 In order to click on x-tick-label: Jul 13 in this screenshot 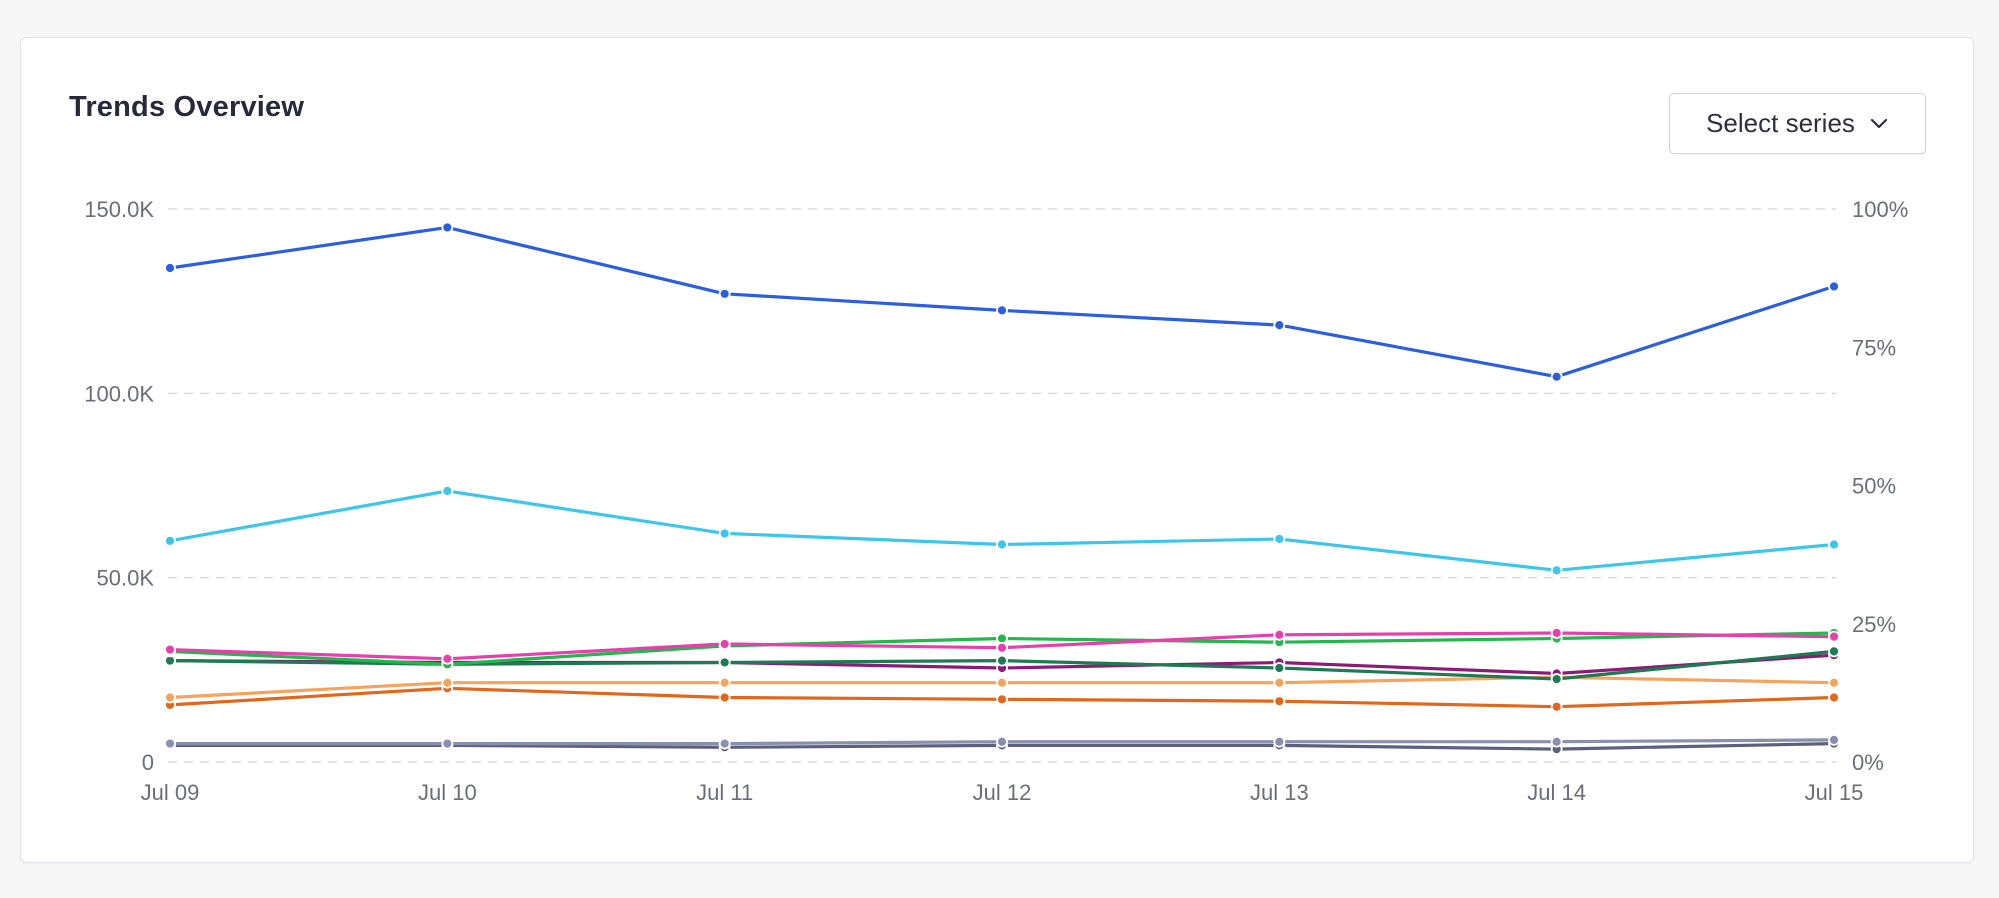, I will do `click(1279, 792)`.